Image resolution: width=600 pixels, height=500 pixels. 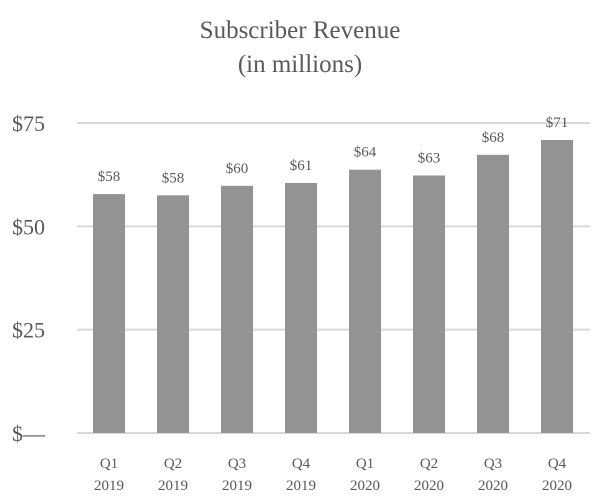 I want to click on x-tick-label: Q3 2020, so click(x=493, y=475).